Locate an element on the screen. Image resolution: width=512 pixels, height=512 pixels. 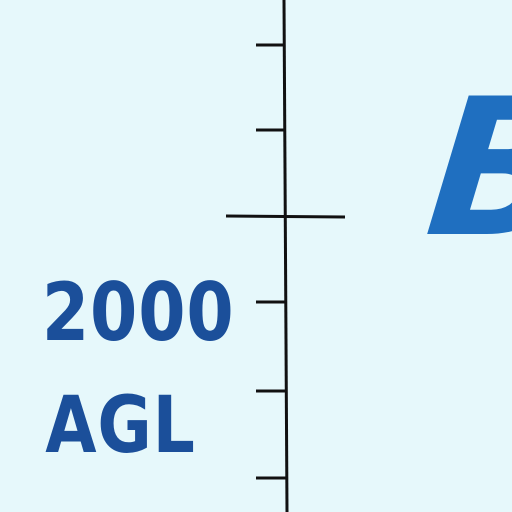
altitude-value-label: 2000 is located at coordinates (138, 312).